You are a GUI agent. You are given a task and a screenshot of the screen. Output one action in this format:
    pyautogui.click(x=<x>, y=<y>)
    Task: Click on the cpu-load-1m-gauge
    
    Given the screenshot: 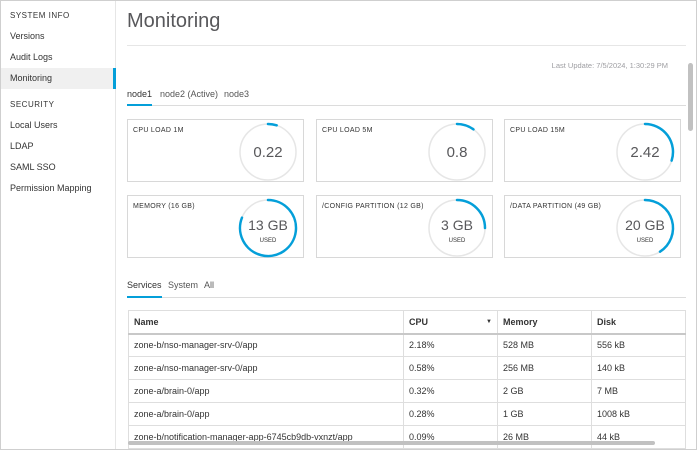 What is the action you would take?
    pyautogui.click(x=268, y=151)
    